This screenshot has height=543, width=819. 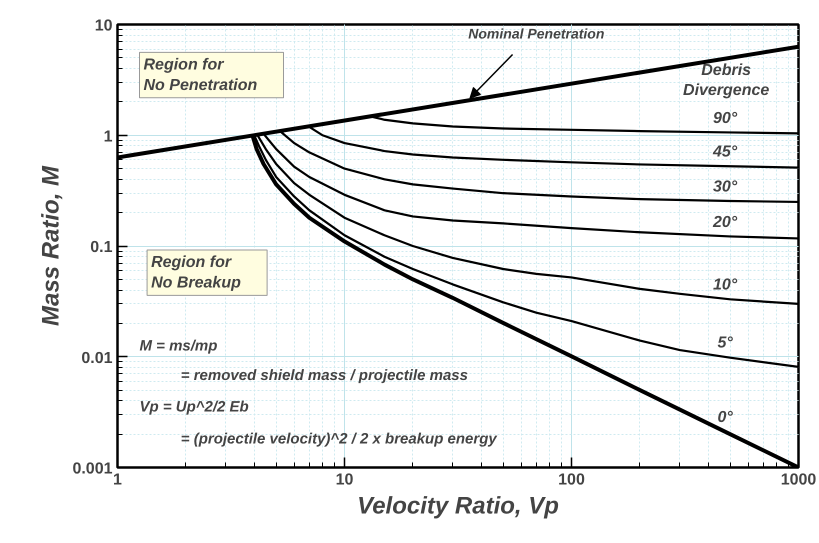 I want to click on annotation: Region for No Penetration, so click(x=201, y=75).